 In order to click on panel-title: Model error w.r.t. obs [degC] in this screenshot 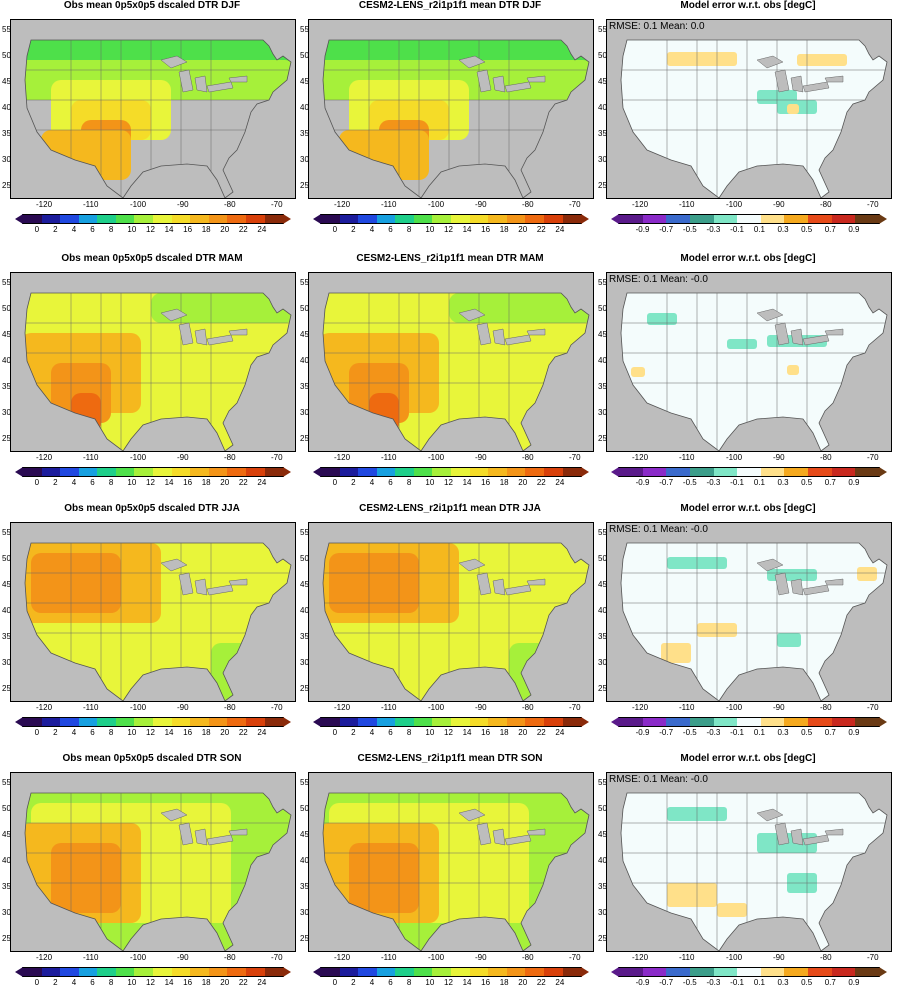, I will do `click(748, 508)`.